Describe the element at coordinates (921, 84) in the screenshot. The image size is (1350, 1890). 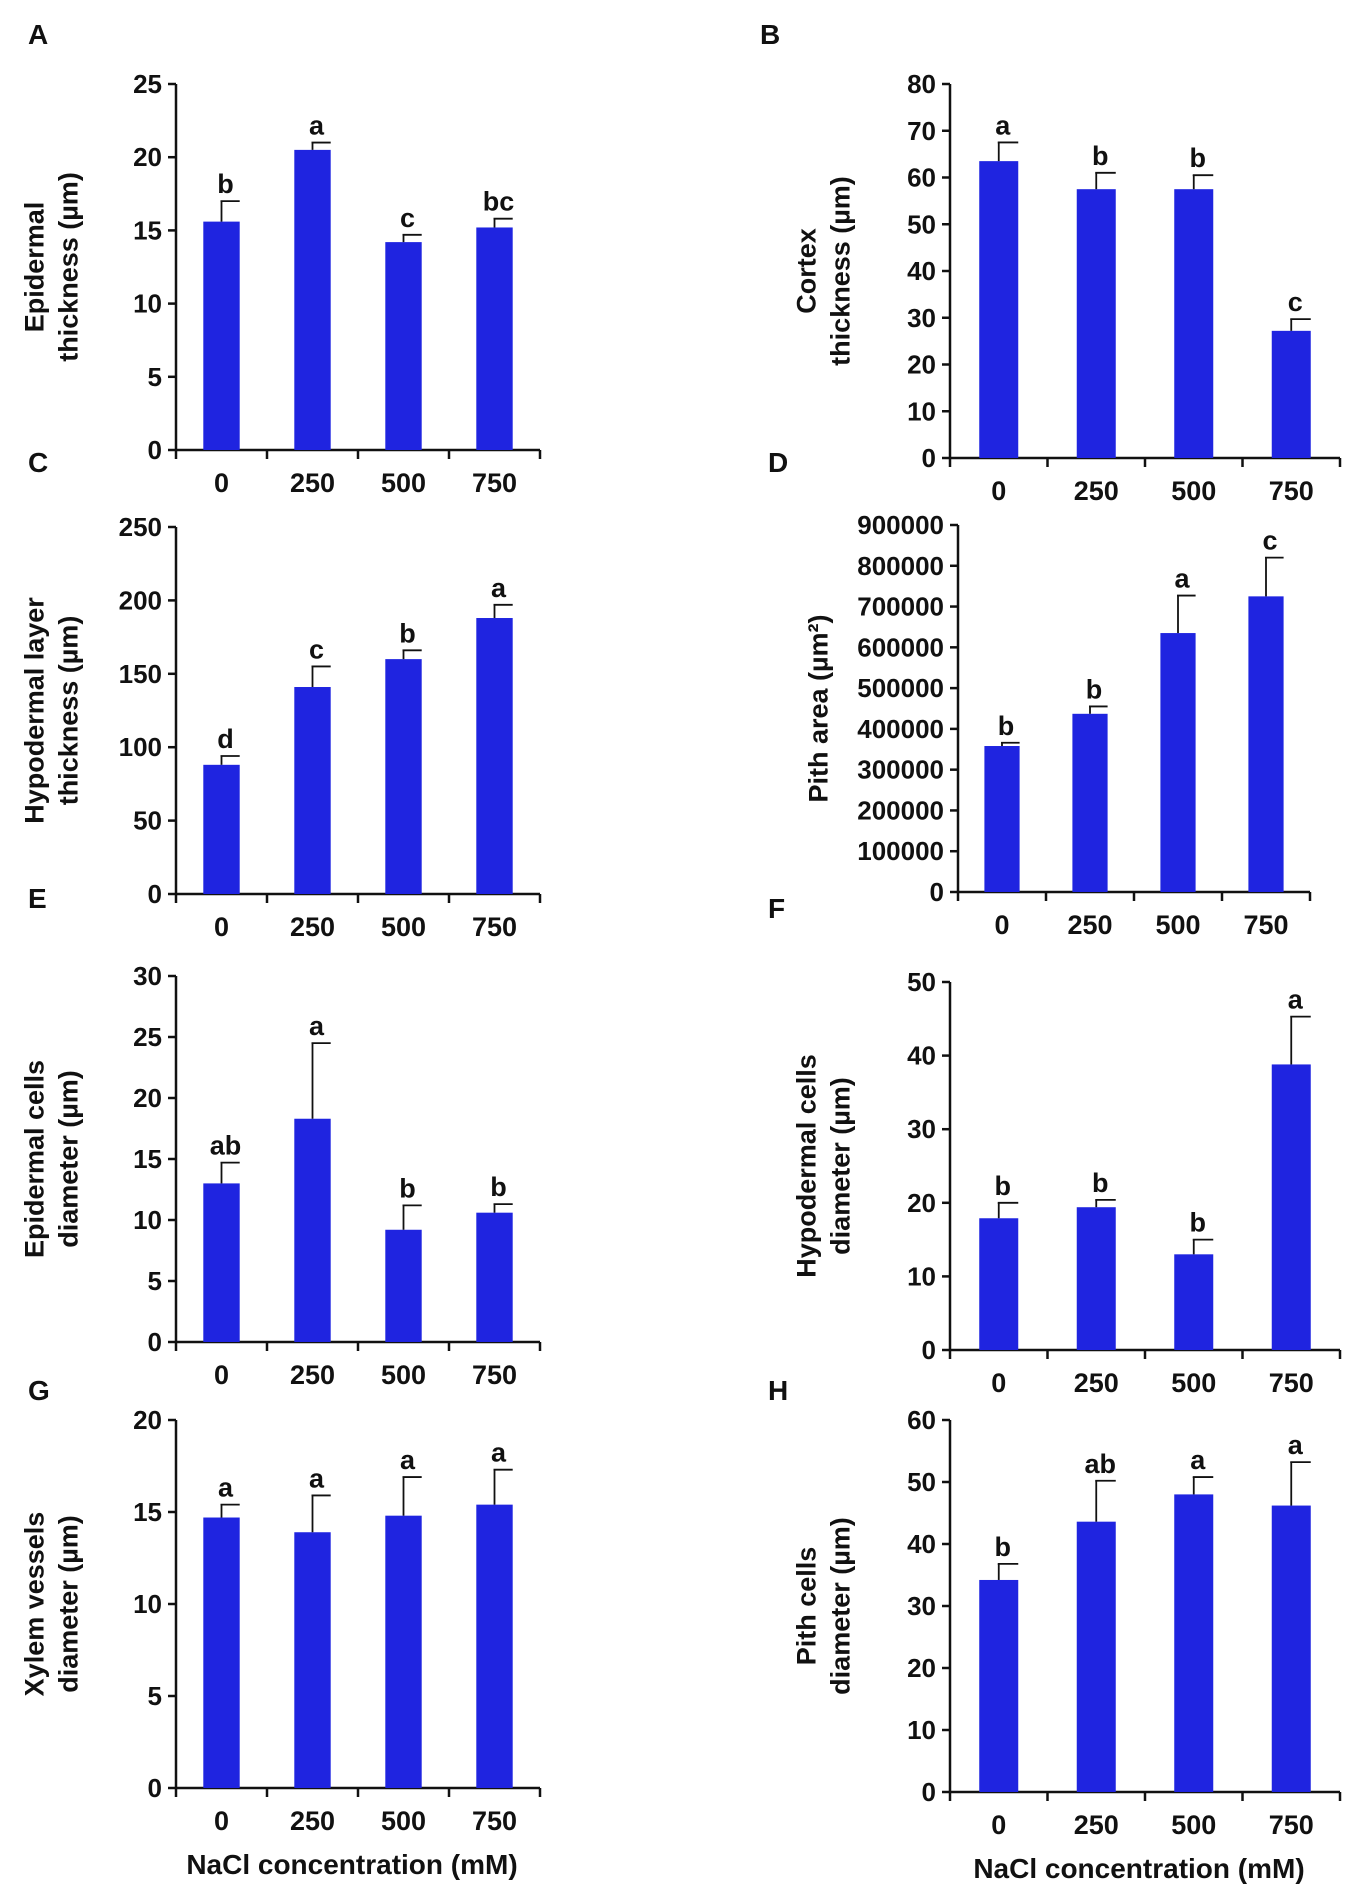
I see `y-tick-label: 80` at that location.